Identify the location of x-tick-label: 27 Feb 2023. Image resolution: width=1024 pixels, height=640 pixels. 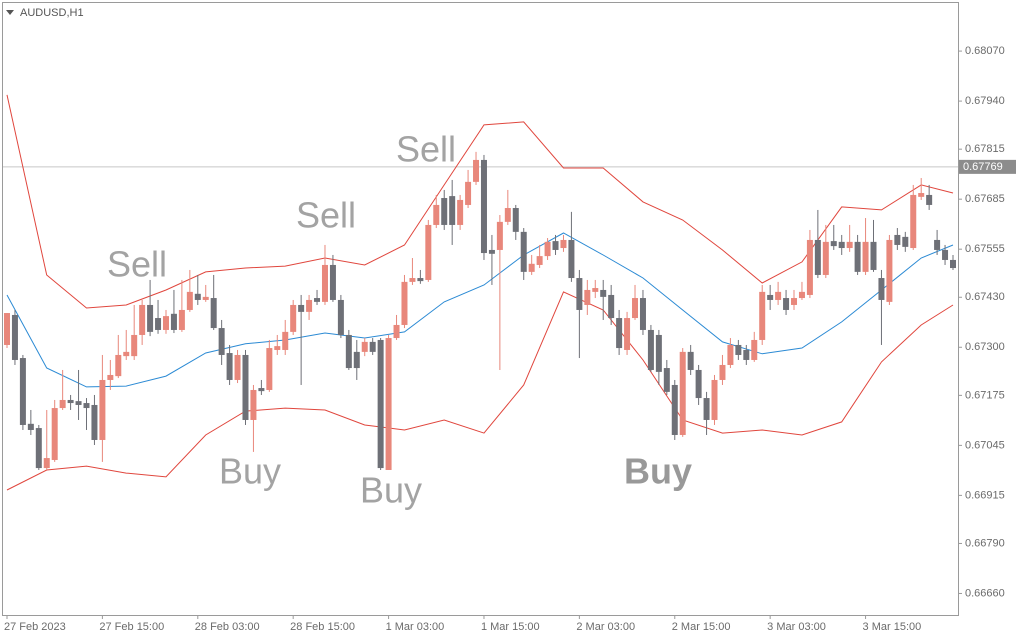
(35, 627).